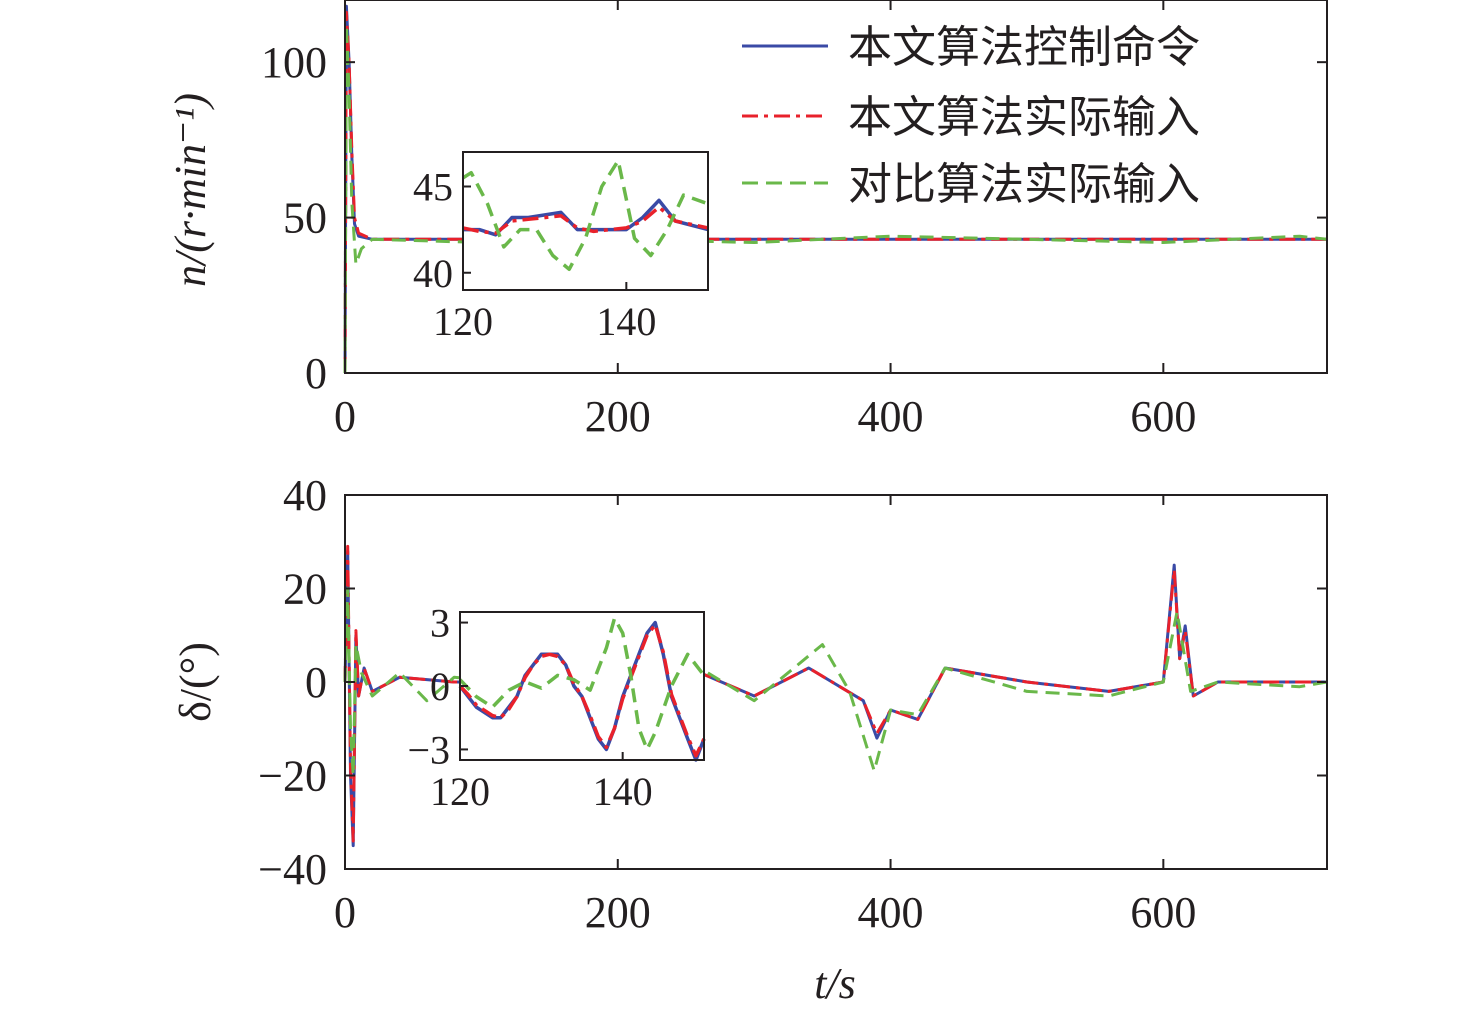 Image resolution: width=1476 pixels, height=1016 pixels. What do you see at coordinates (1024, 47) in the screenshot?
I see `legend-label-command: 本文算法控制命令` at bounding box center [1024, 47].